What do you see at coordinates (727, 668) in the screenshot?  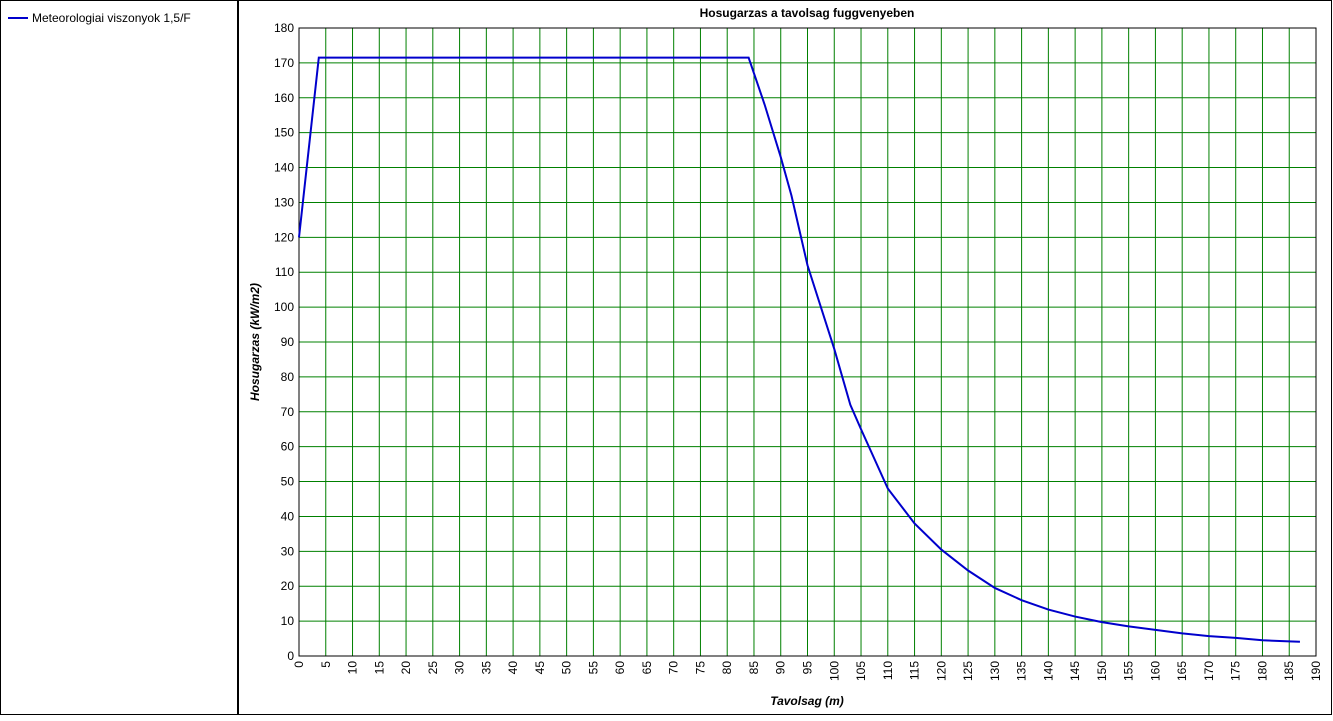 I see `x-tick-label: 80` at bounding box center [727, 668].